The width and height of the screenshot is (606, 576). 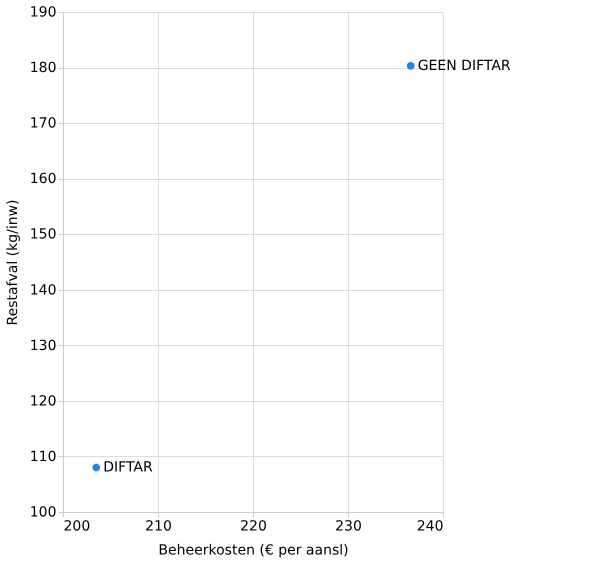 What do you see at coordinates (43, 179) in the screenshot?
I see `y-tick-label: 160` at bounding box center [43, 179].